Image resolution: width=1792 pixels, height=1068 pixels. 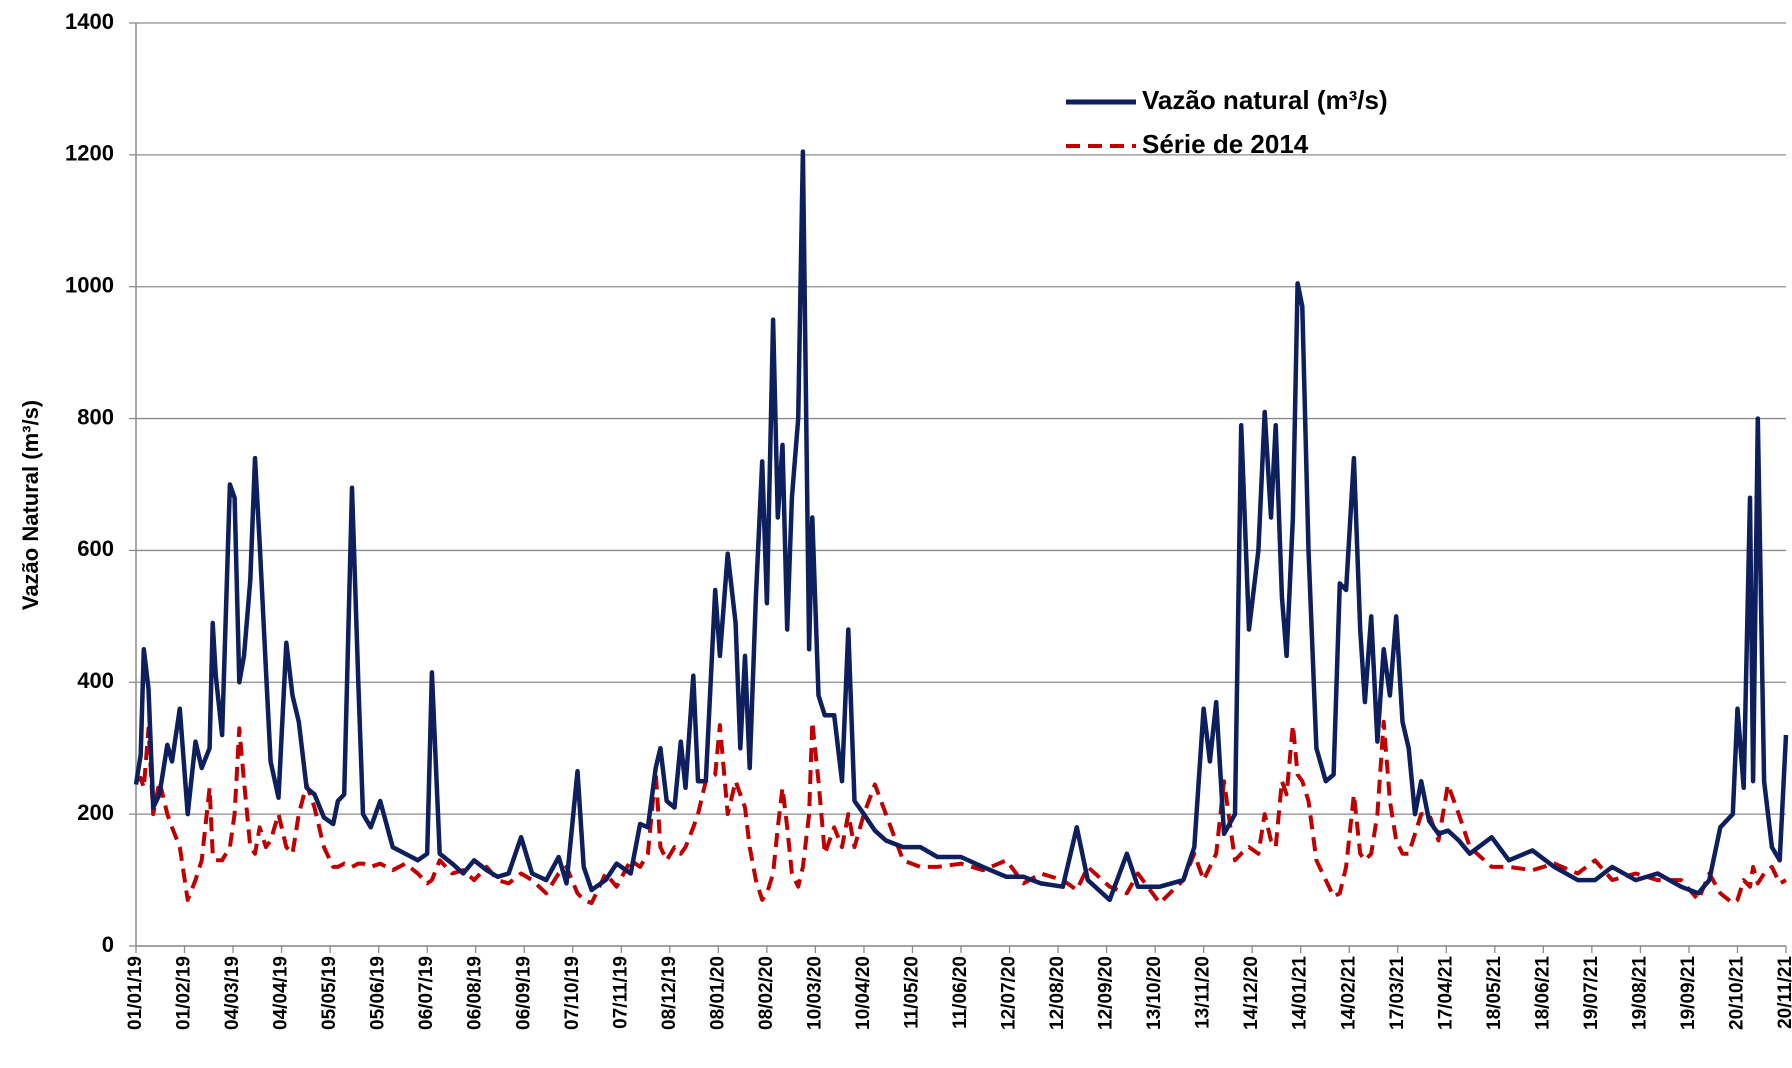 What do you see at coordinates (95, 548) in the screenshot?
I see `y-tick-label: 600` at bounding box center [95, 548].